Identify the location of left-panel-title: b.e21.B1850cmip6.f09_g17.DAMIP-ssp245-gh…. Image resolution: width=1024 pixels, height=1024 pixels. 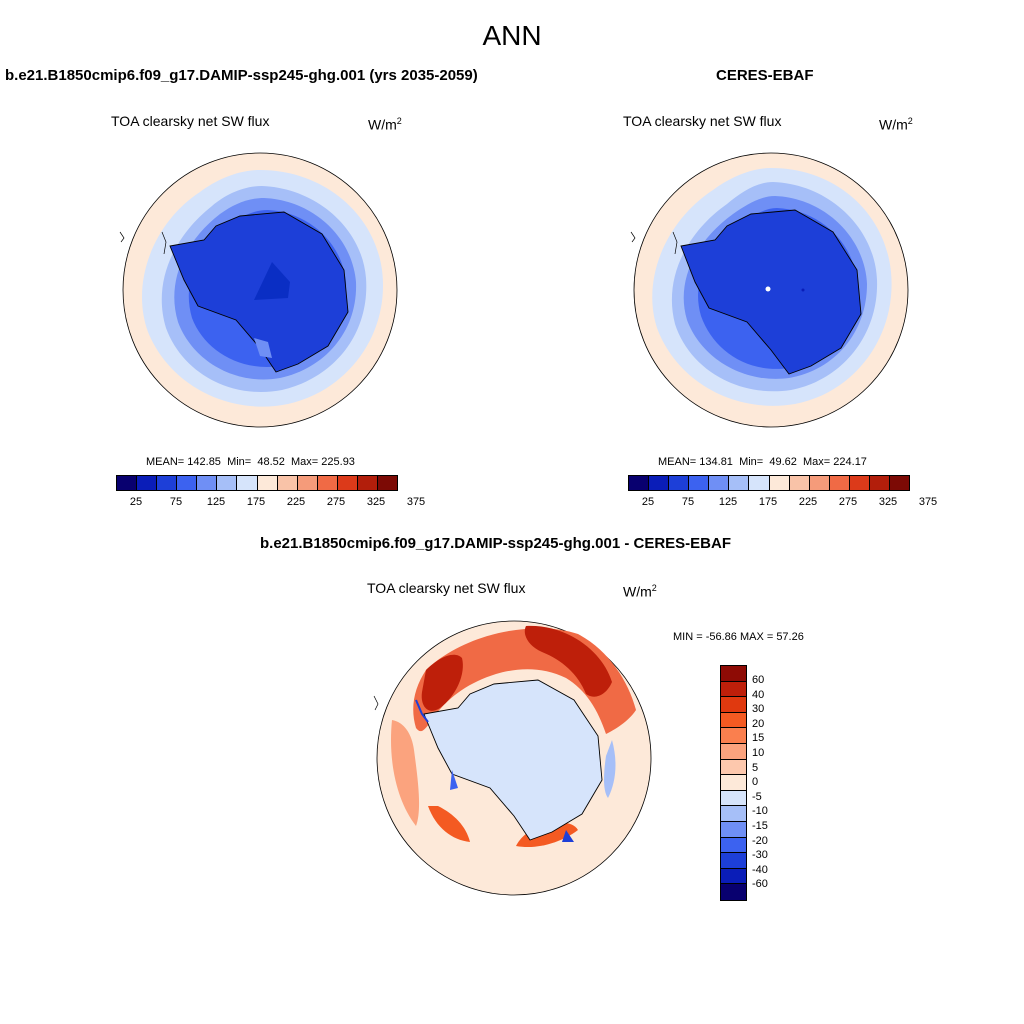
(241, 75).